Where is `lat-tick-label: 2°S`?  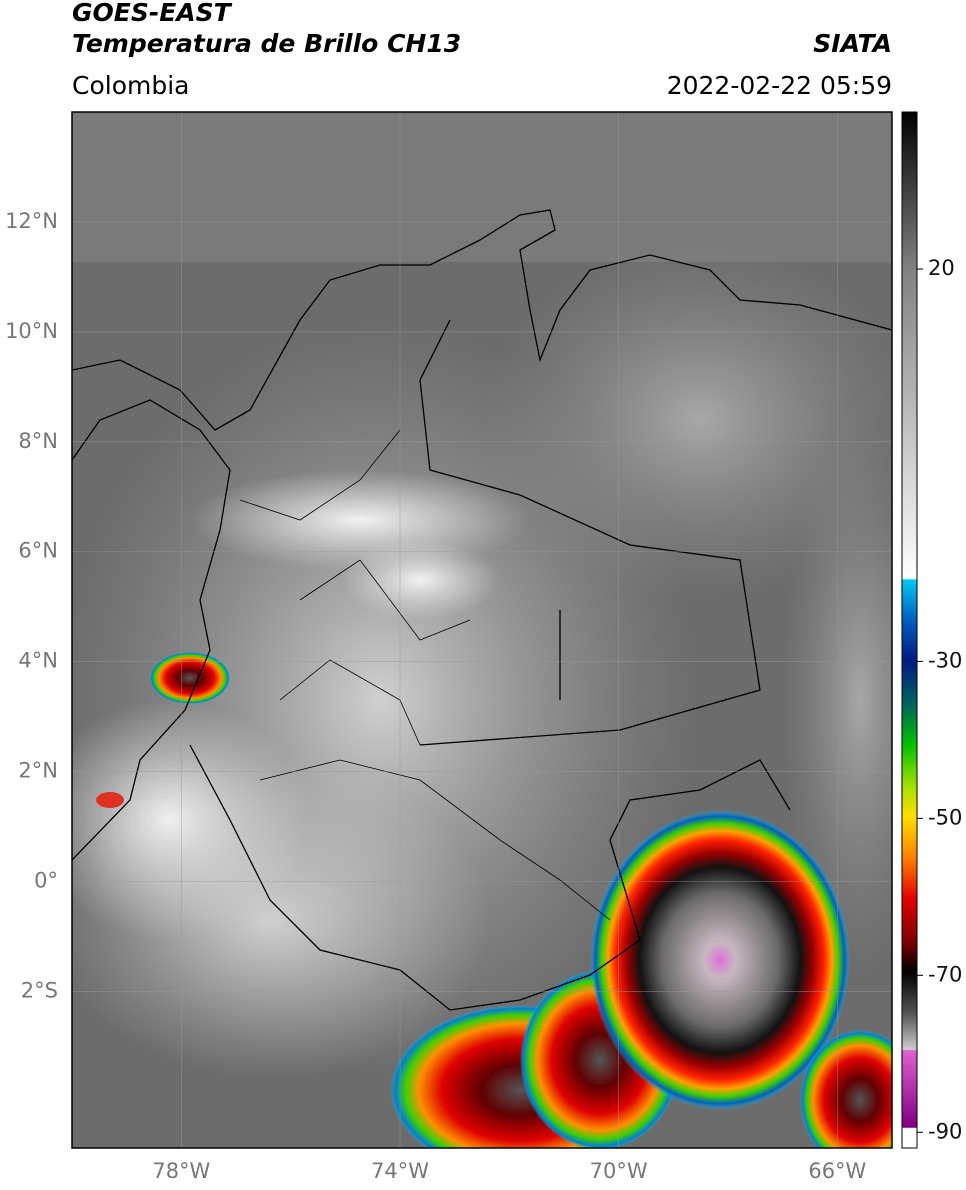 lat-tick-label: 2°S is located at coordinates (39, 990).